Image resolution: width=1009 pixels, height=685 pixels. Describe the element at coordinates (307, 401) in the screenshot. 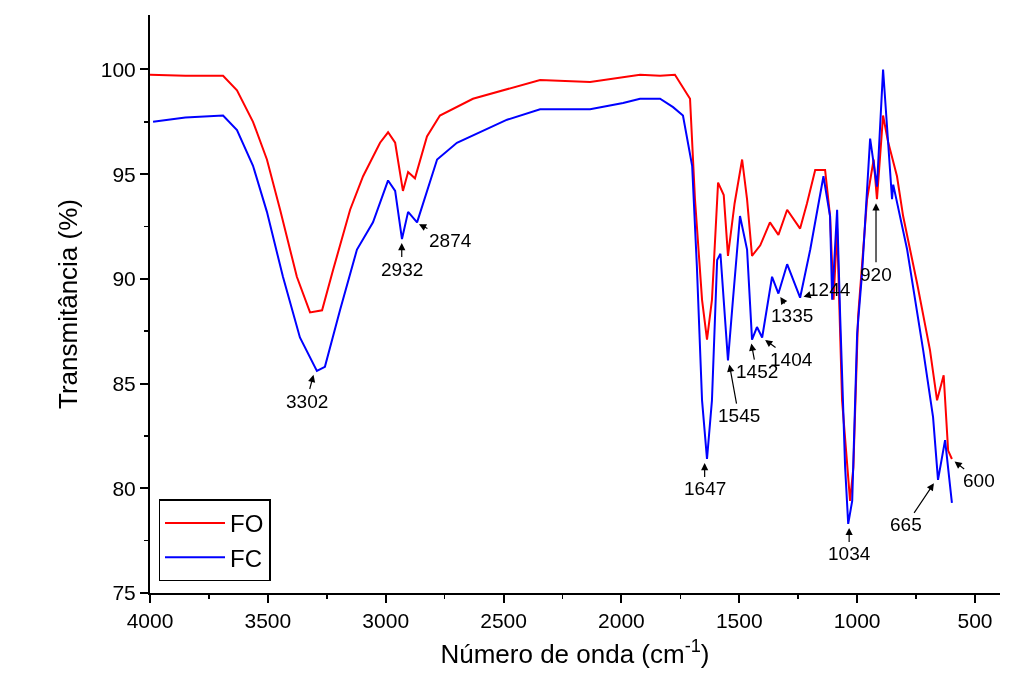

I see `annotation: 3302` at that location.